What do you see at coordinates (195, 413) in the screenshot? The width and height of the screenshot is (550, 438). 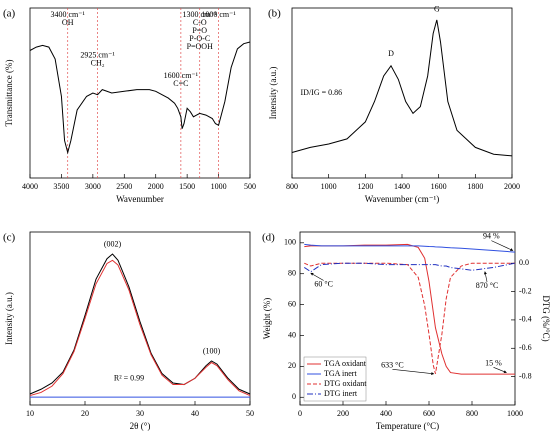 I see `x-tick-label: 40` at bounding box center [195, 413].